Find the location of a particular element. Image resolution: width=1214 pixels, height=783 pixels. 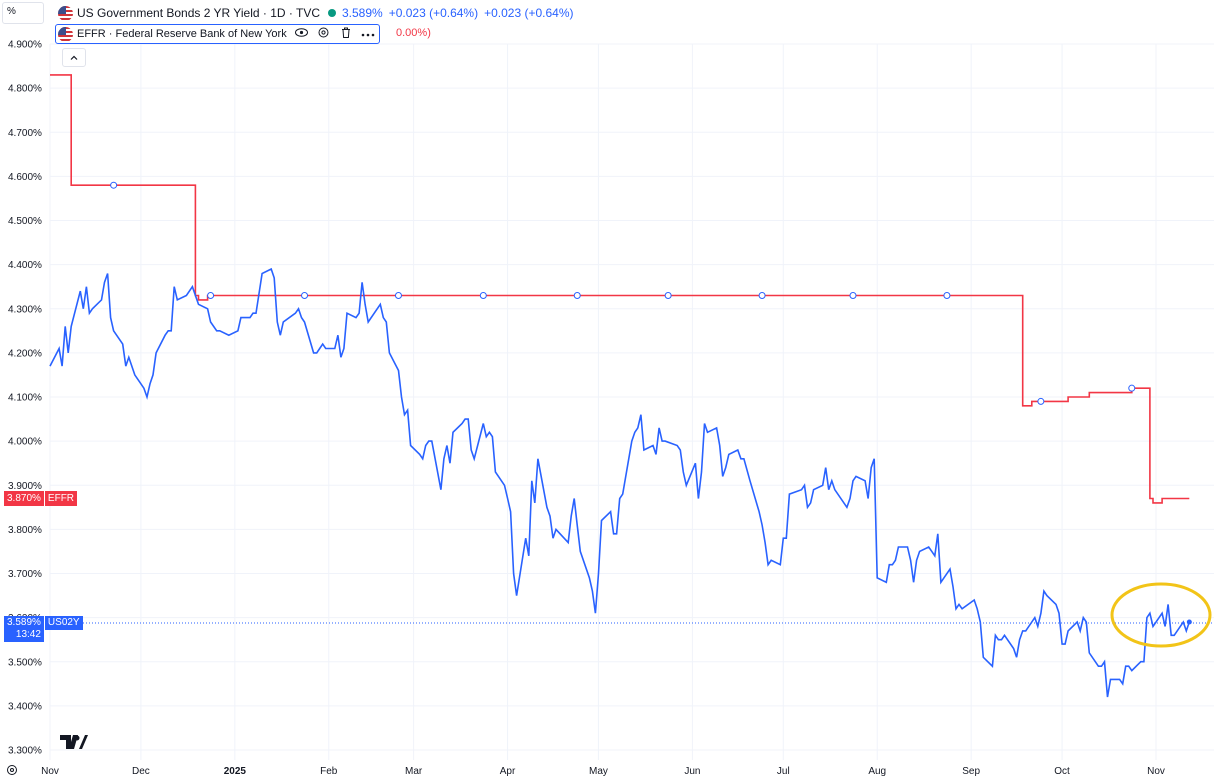

us02y-legend-last: 3.589% is located at coordinates (362, 13).